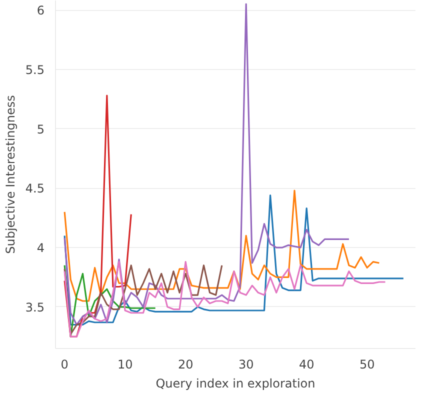 The image size is (423, 393). Describe the element at coordinates (125, 365) in the screenshot. I see `x-tick-label: 10` at that location.